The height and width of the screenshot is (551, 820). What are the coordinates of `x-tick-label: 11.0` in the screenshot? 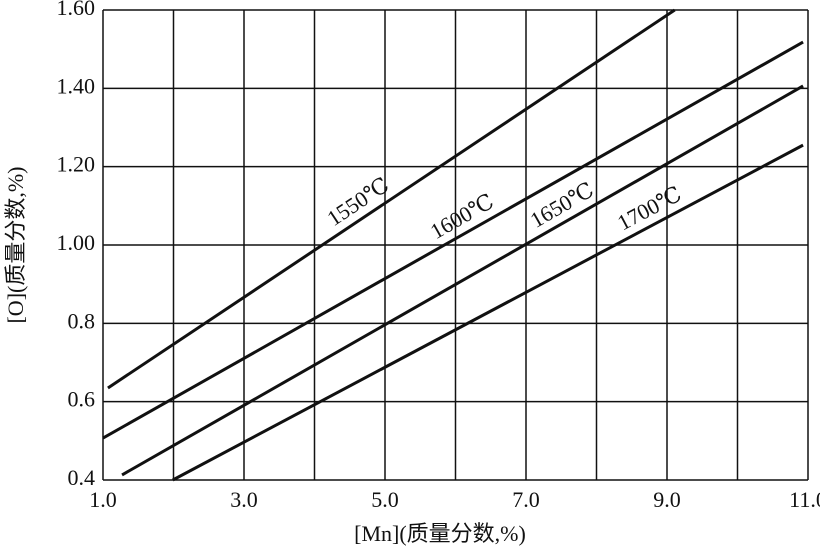 It's located at (804, 499).